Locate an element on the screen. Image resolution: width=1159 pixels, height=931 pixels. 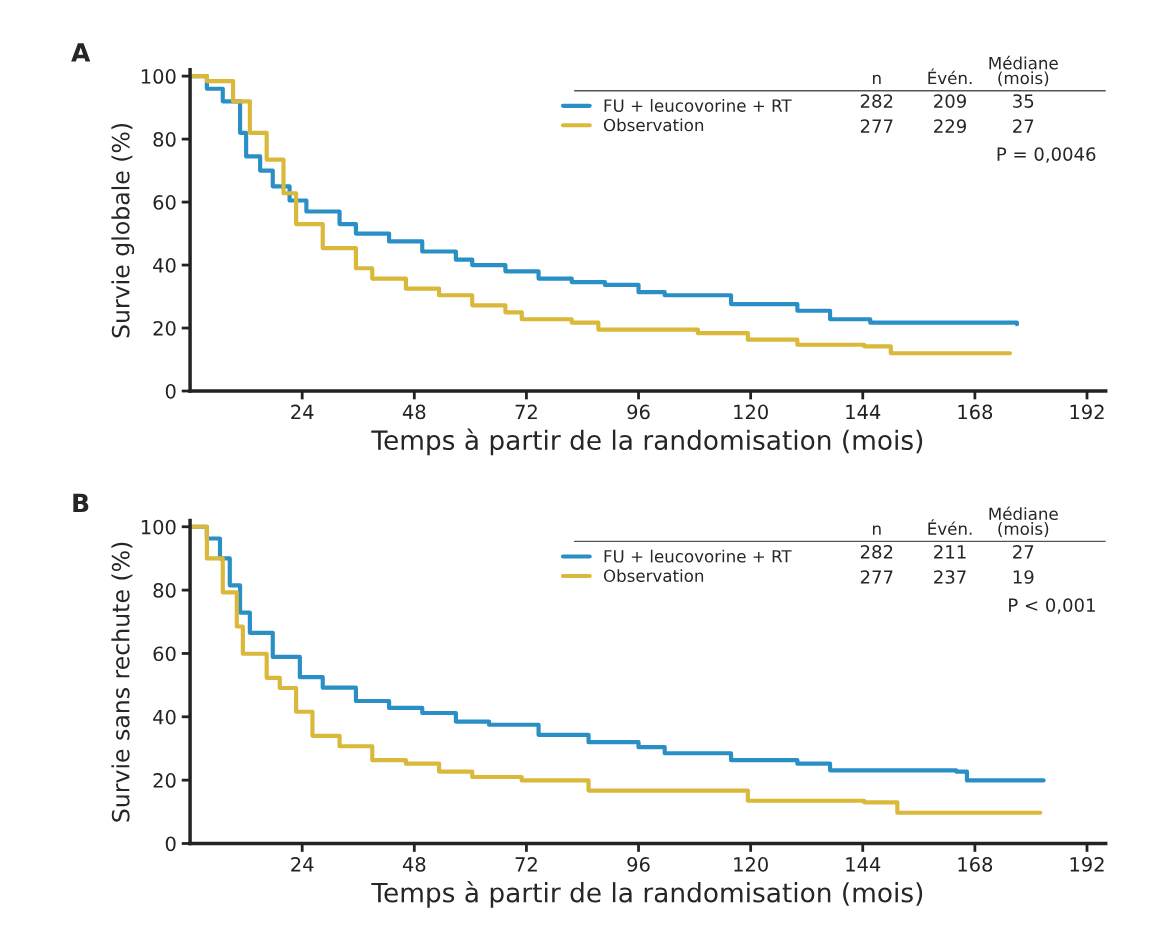
annotation: 211 is located at coordinates (950, 551).